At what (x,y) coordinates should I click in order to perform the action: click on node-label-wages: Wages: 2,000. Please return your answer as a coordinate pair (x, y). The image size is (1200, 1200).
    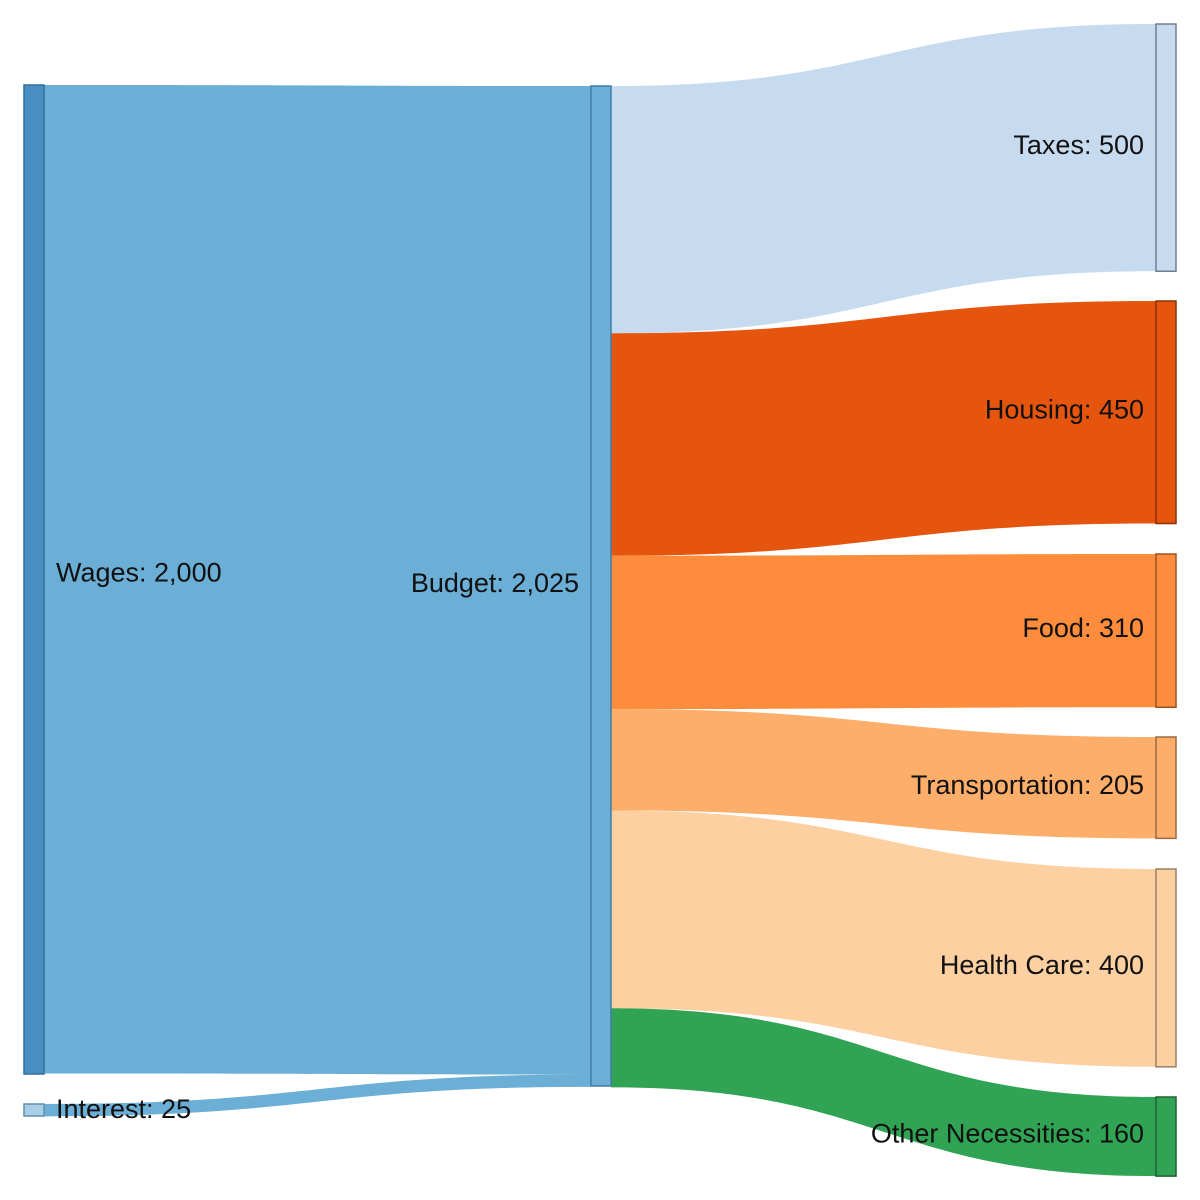
    Looking at the image, I should click on (139, 573).